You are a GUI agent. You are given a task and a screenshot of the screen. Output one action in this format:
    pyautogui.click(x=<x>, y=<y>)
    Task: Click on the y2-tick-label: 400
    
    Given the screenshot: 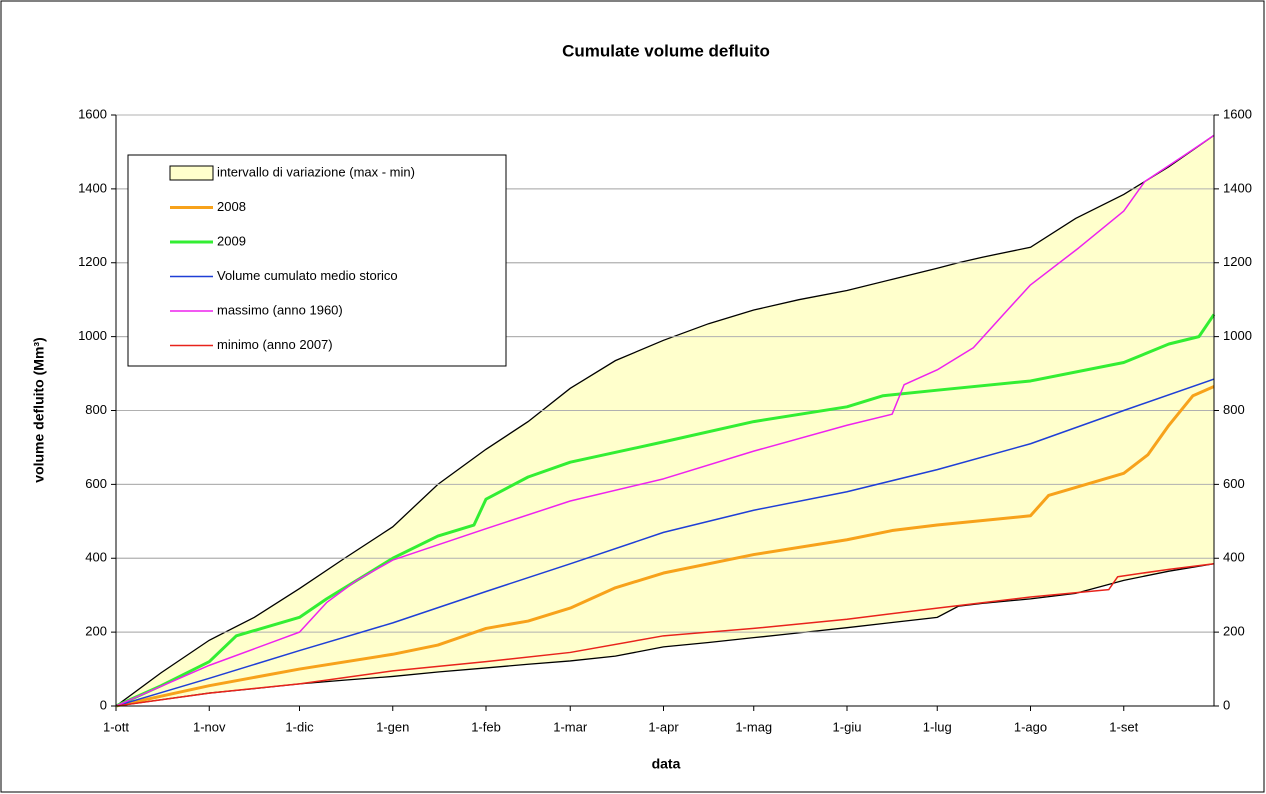 What is the action you would take?
    pyautogui.click(x=1234, y=557)
    